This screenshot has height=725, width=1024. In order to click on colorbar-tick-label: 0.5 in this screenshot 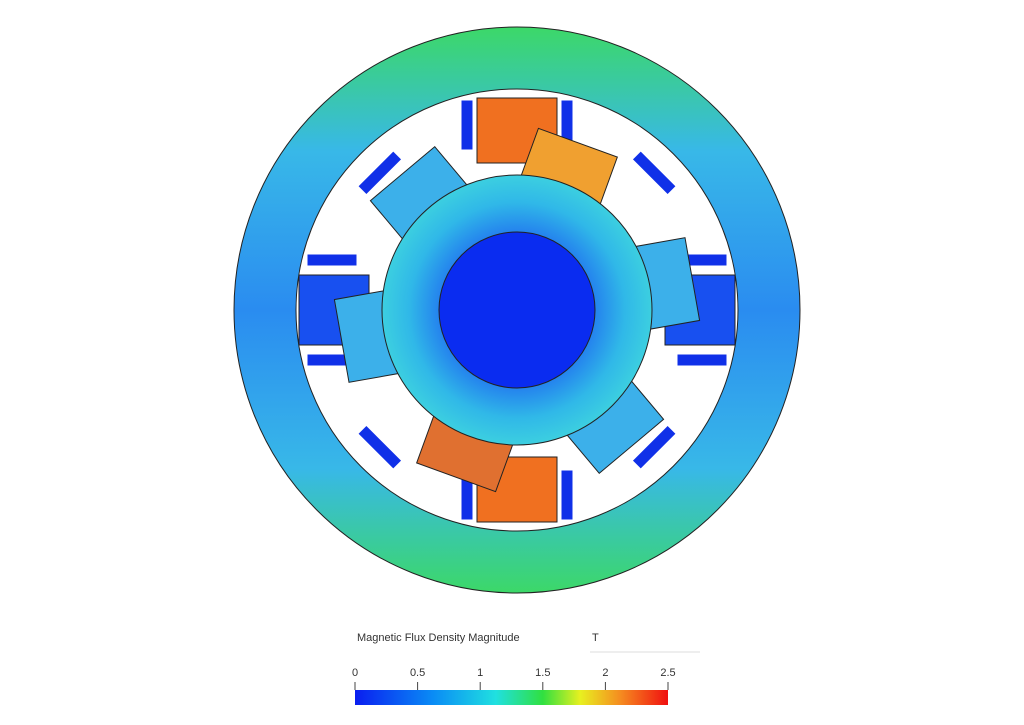, I will do `click(417, 673)`.